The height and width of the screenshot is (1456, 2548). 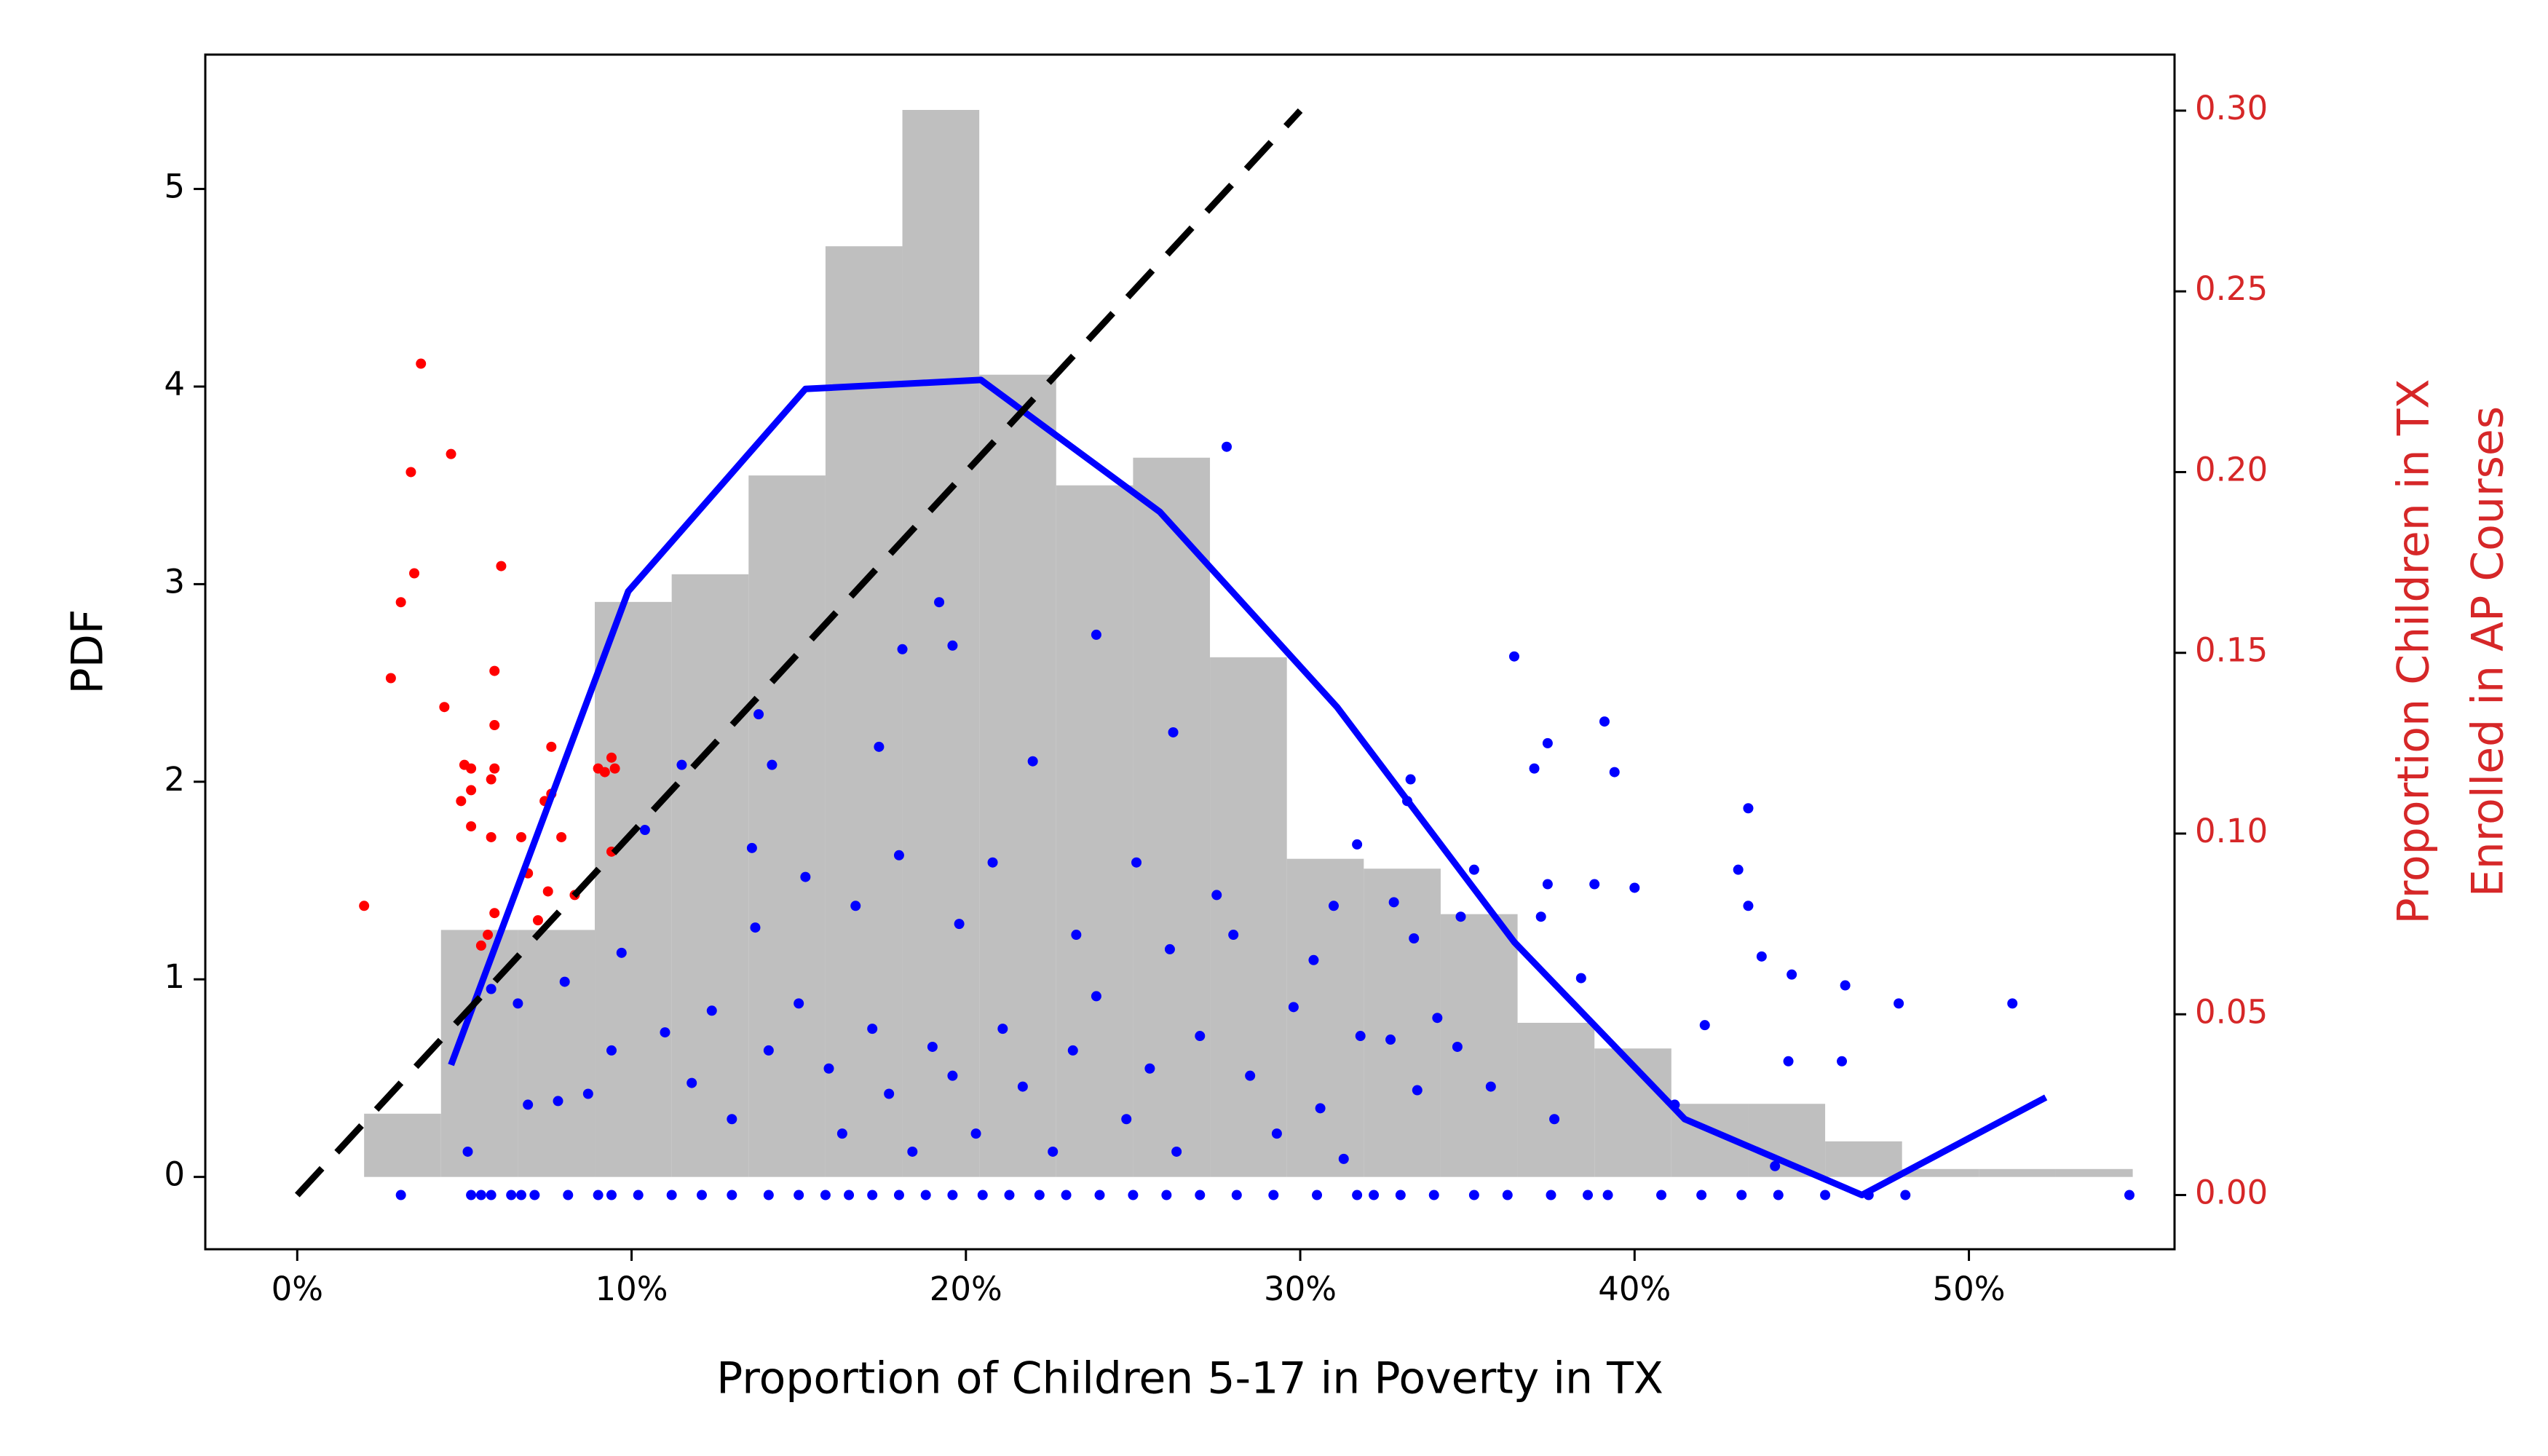 What do you see at coordinates (966, 1289) in the screenshot?
I see `x-tick-label: 20%` at bounding box center [966, 1289].